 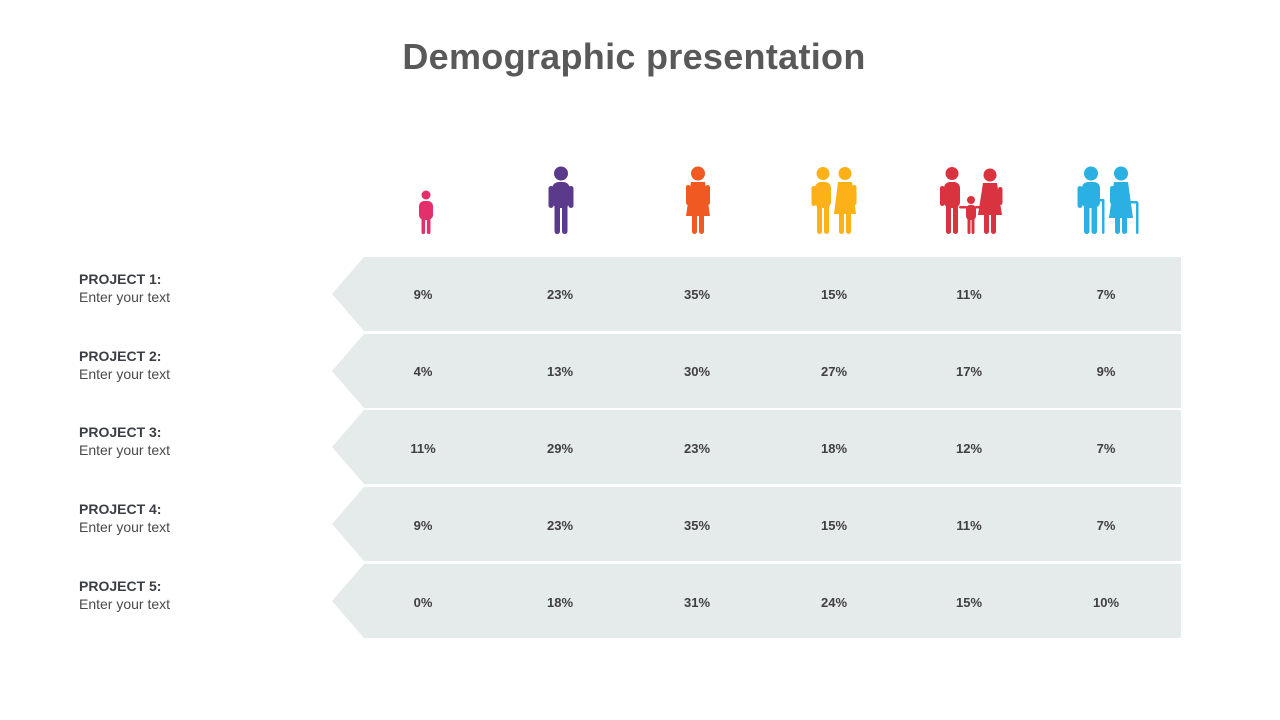 I want to click on row-label: PROJECT 3: Enter your text, so click(x=124, y=441).